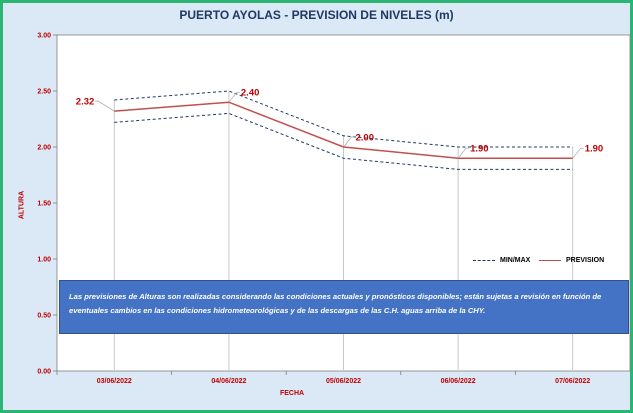 The height and width of the screenshot is (413, 633). I want to click on y-tick-label: 1.00, so click(44, 260).